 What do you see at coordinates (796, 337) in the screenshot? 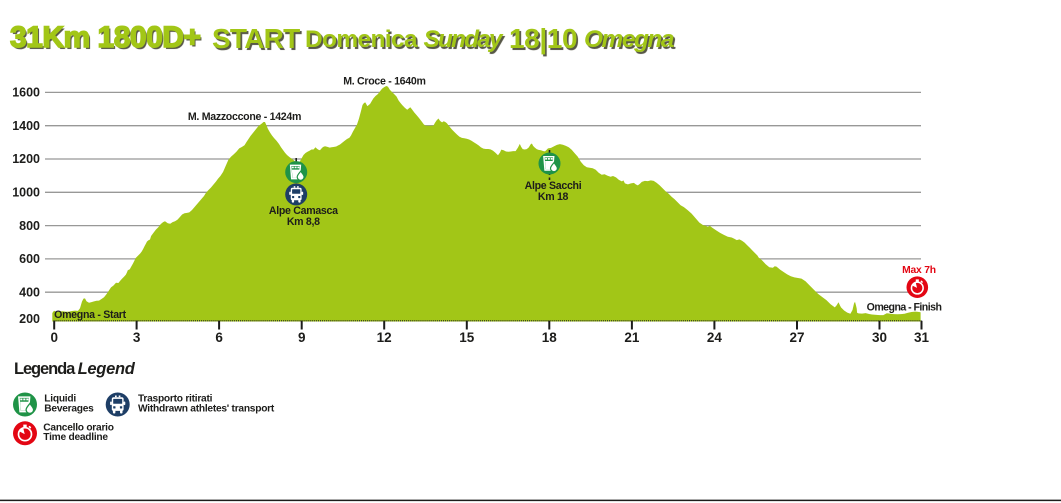
I see `svg-text: 27` at bounding box center [796, 337].